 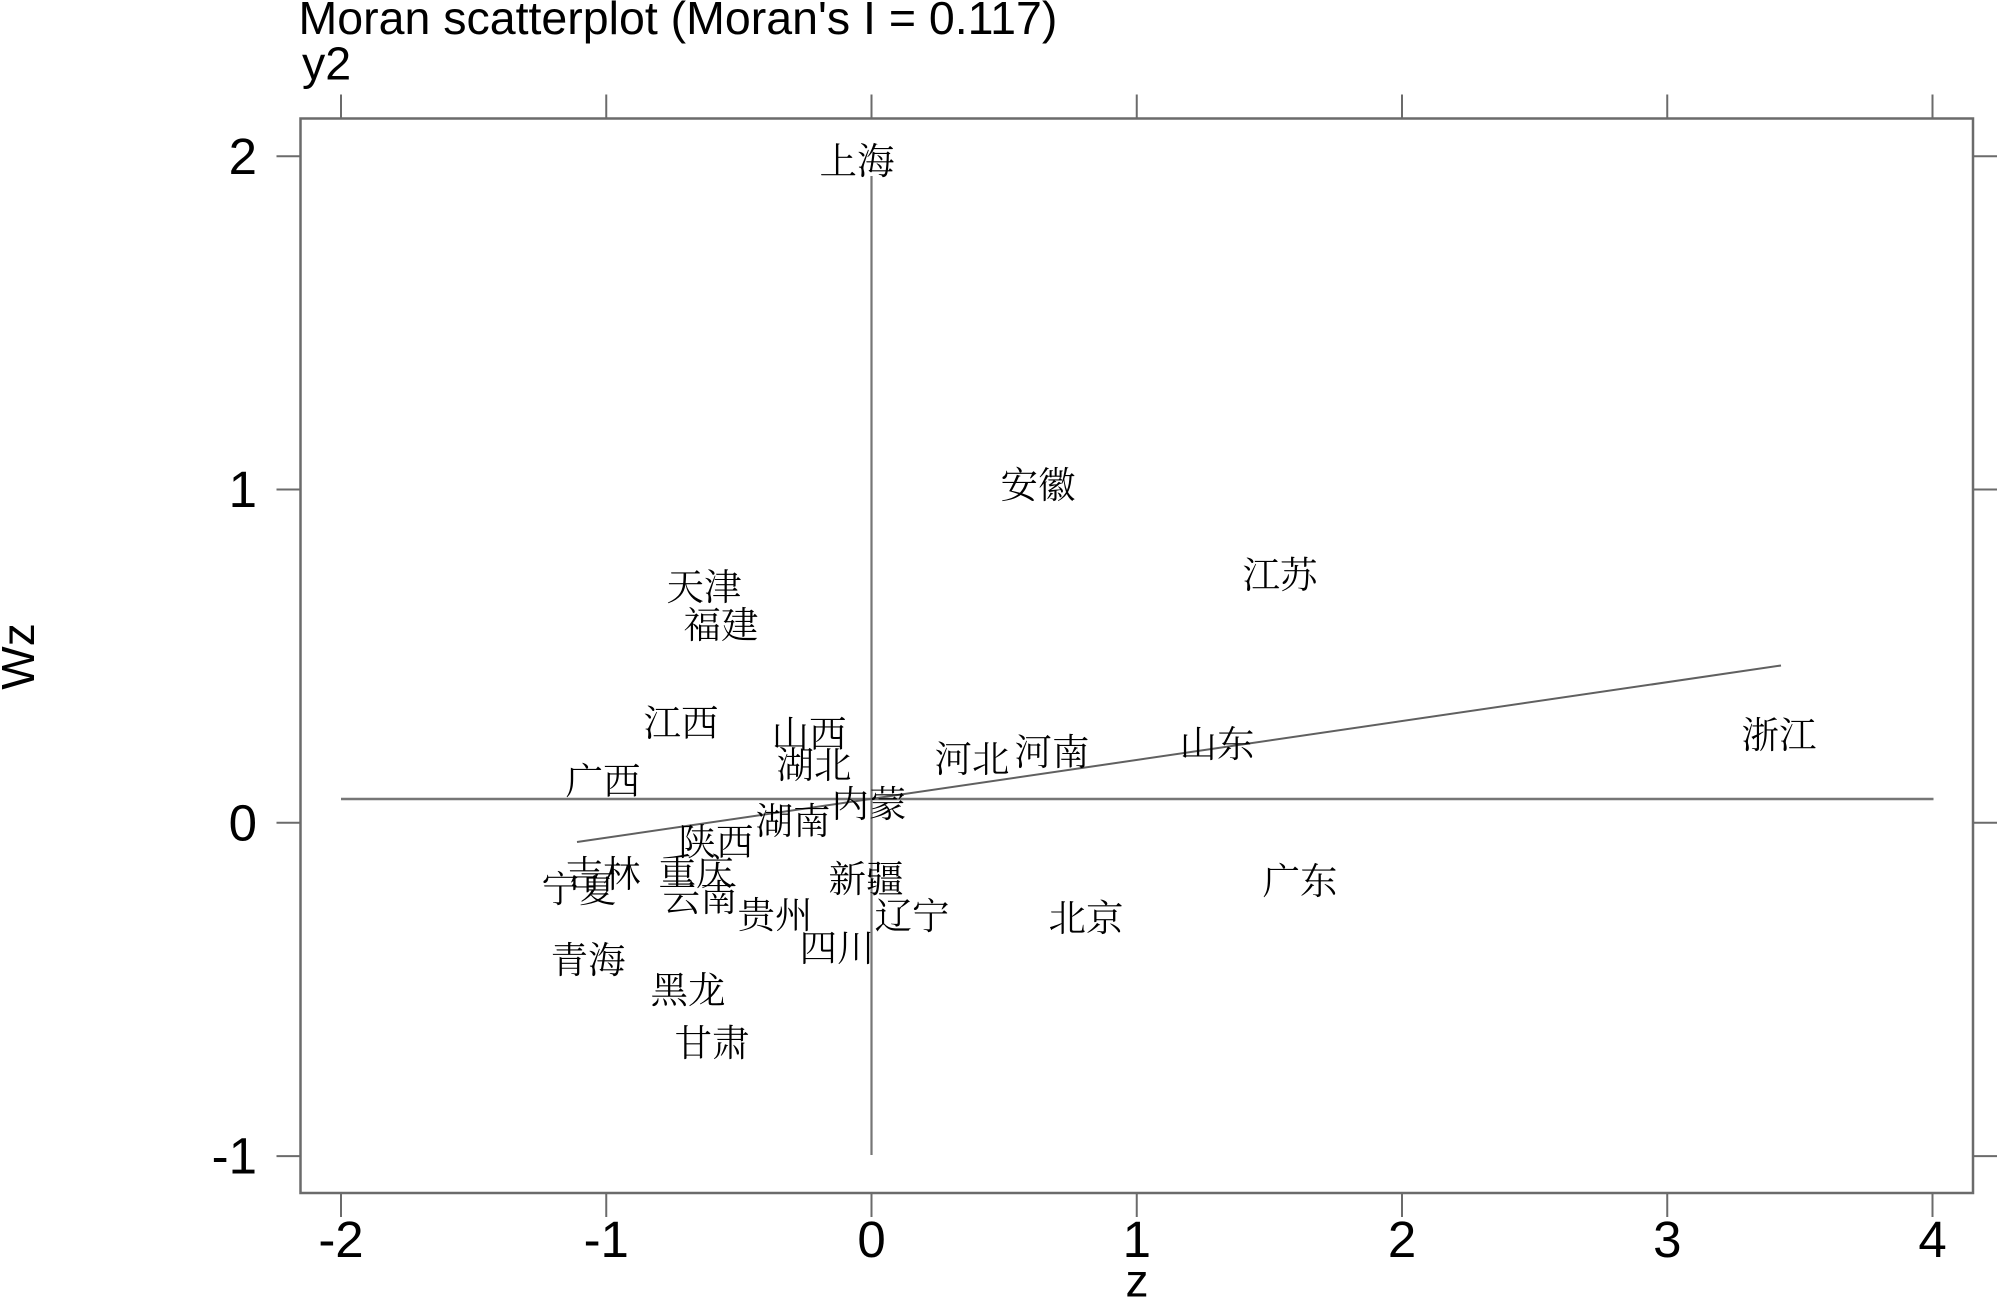 What do you see at coordinates (22, 656) in the screenshot?
I see `svg-text: Wz` at bounding box center [22, 656].